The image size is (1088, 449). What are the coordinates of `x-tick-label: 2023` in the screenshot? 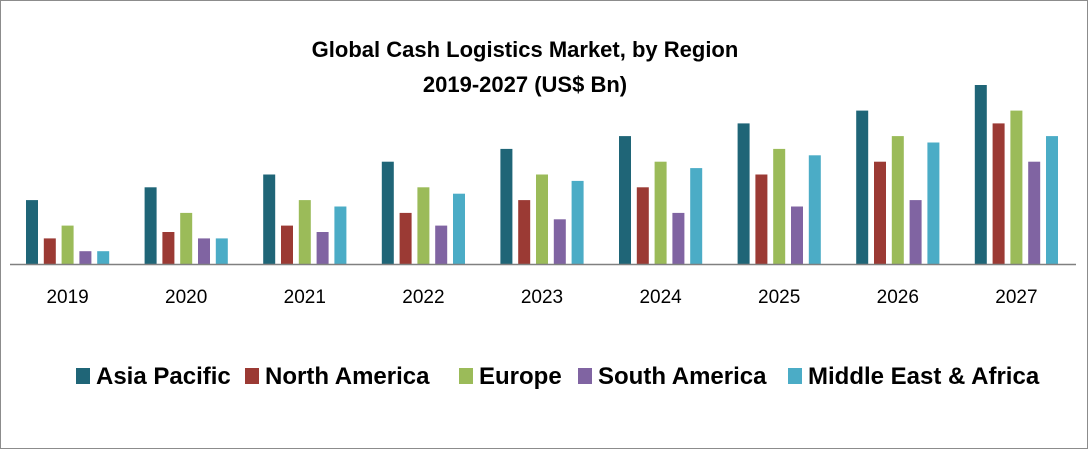 It's located at (542, 297).